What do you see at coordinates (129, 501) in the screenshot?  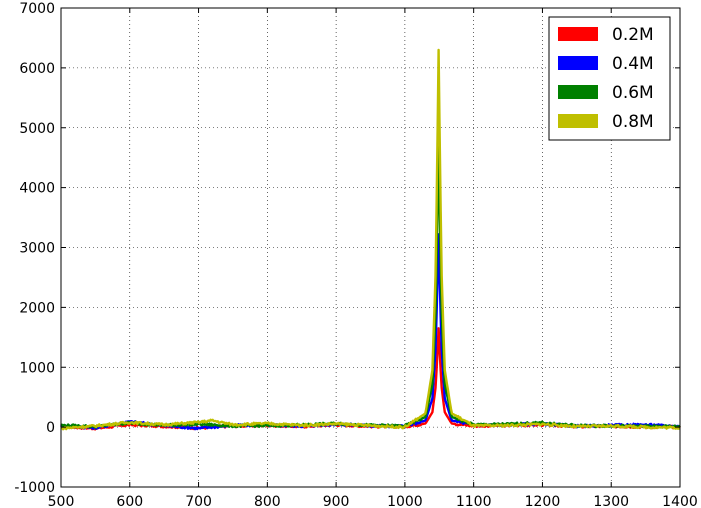 I see `x-tick-label: 600` at bounding box center [129, 501].